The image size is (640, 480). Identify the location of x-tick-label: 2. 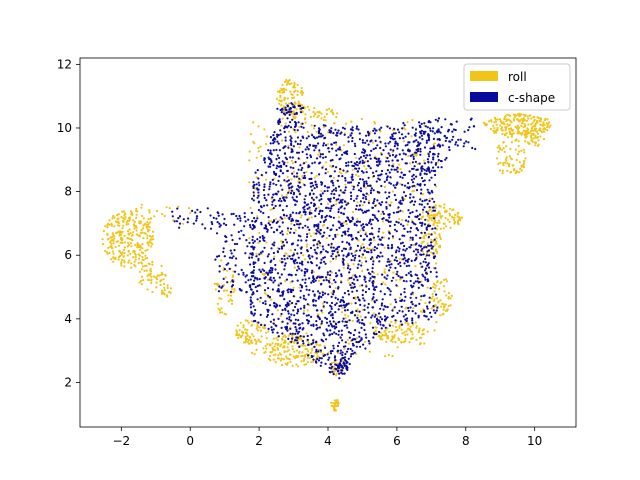
(259, 441).